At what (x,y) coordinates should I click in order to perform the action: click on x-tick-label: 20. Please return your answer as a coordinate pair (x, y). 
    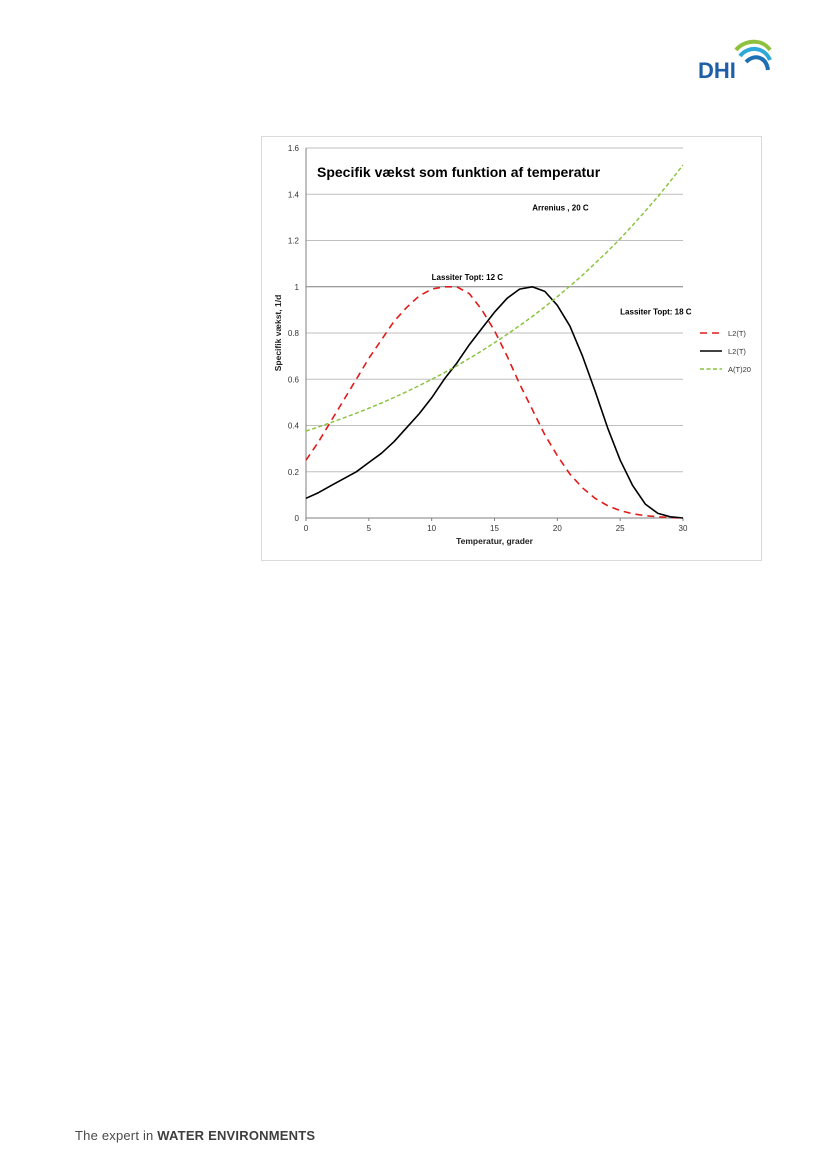
    Looking at the image, I should click on (557, 528).